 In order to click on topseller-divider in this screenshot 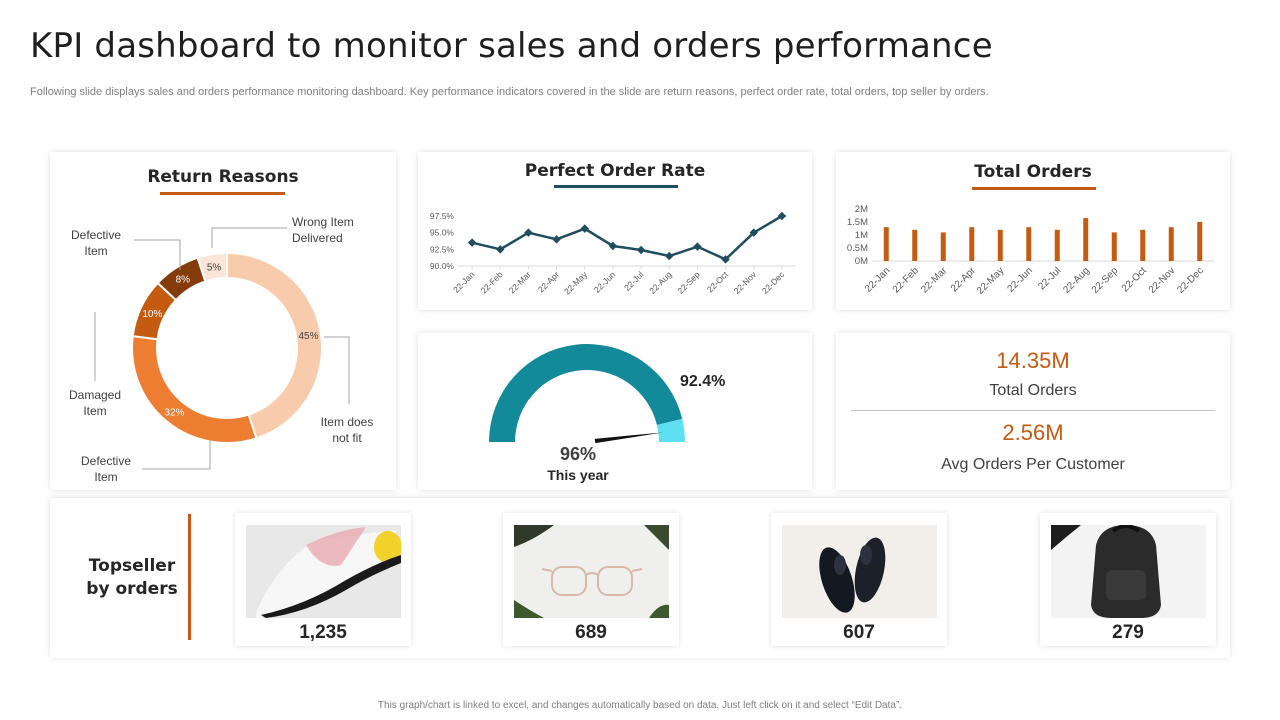, I will do `click(189, 577)`.